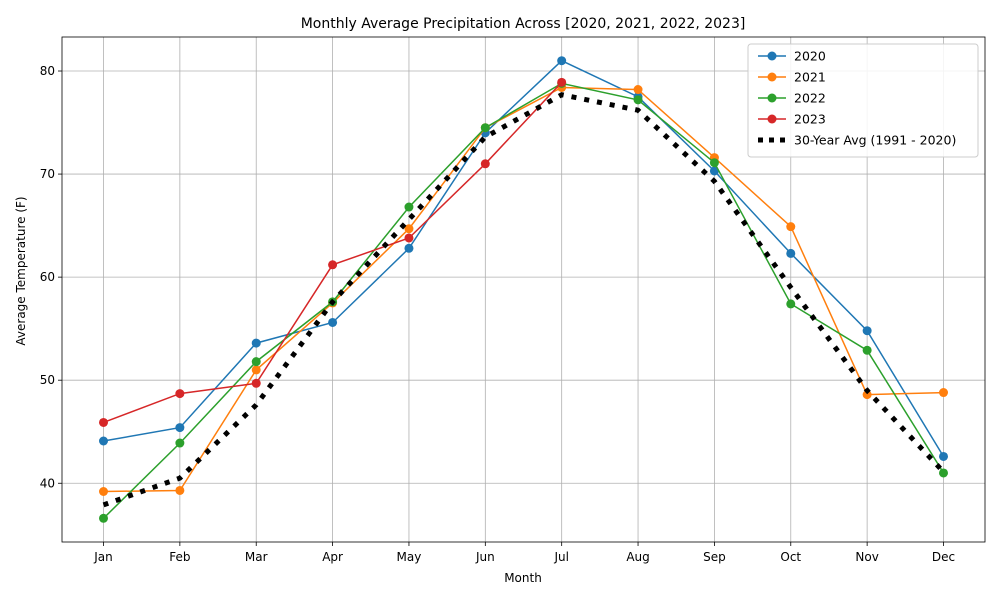 This screenshot has width=1000, height=600. Describe the element at coordinates (560, 557) in the screenshot. I see `x-tick-label: Jul` at that location.